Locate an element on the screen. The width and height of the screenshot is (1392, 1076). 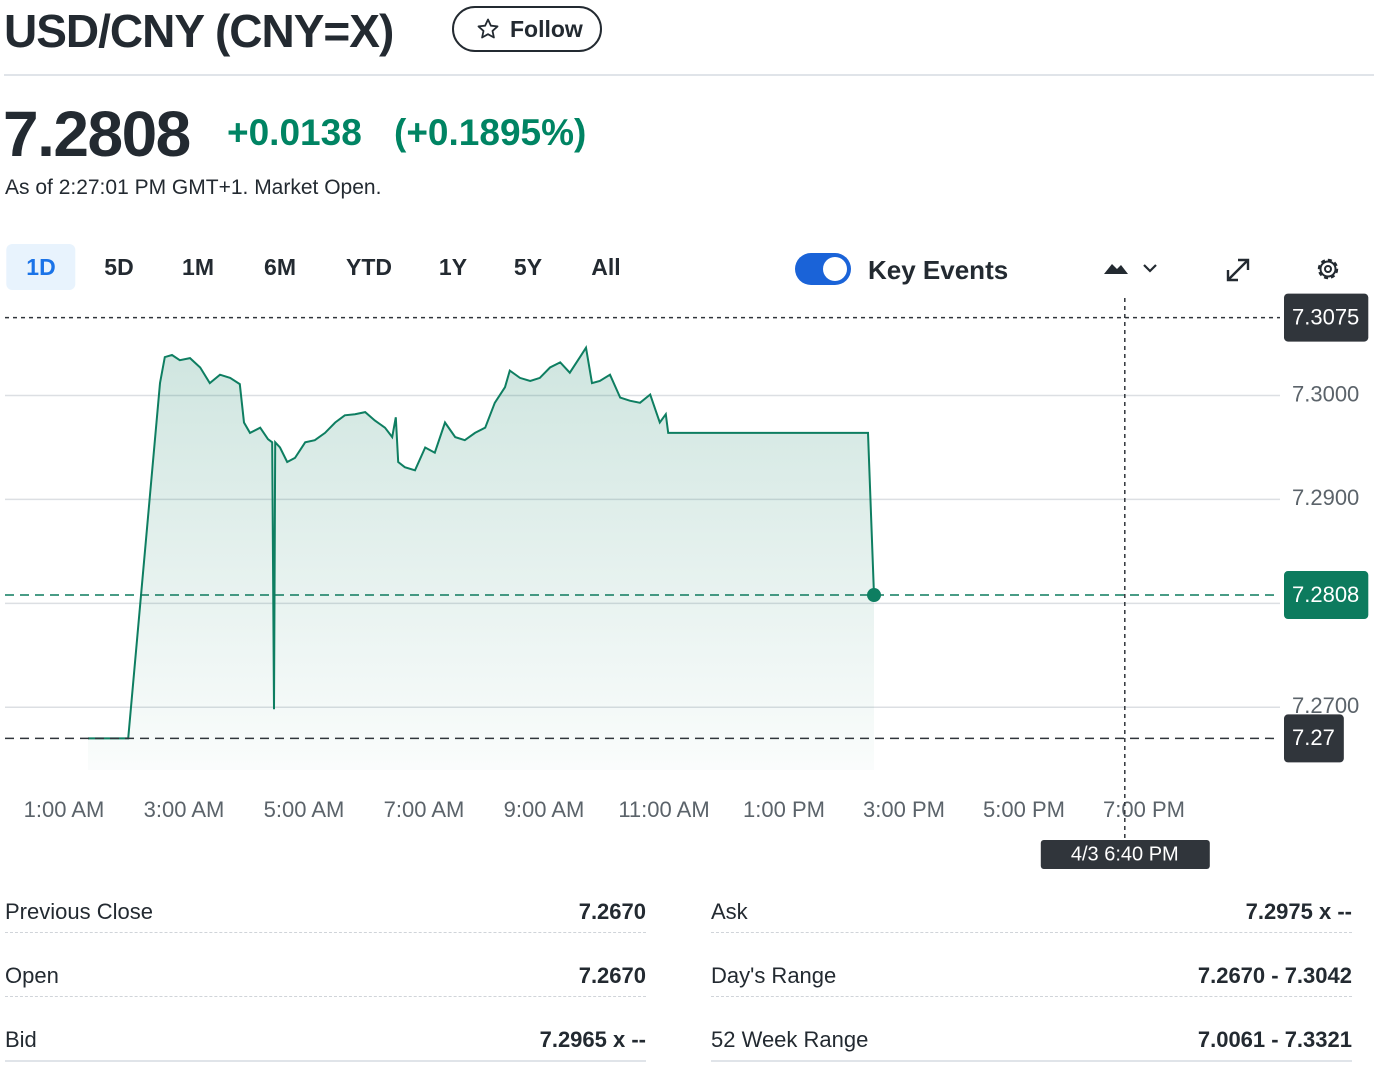
x-tick-label: 5:00 PM is located at coordinates (1024, 809).